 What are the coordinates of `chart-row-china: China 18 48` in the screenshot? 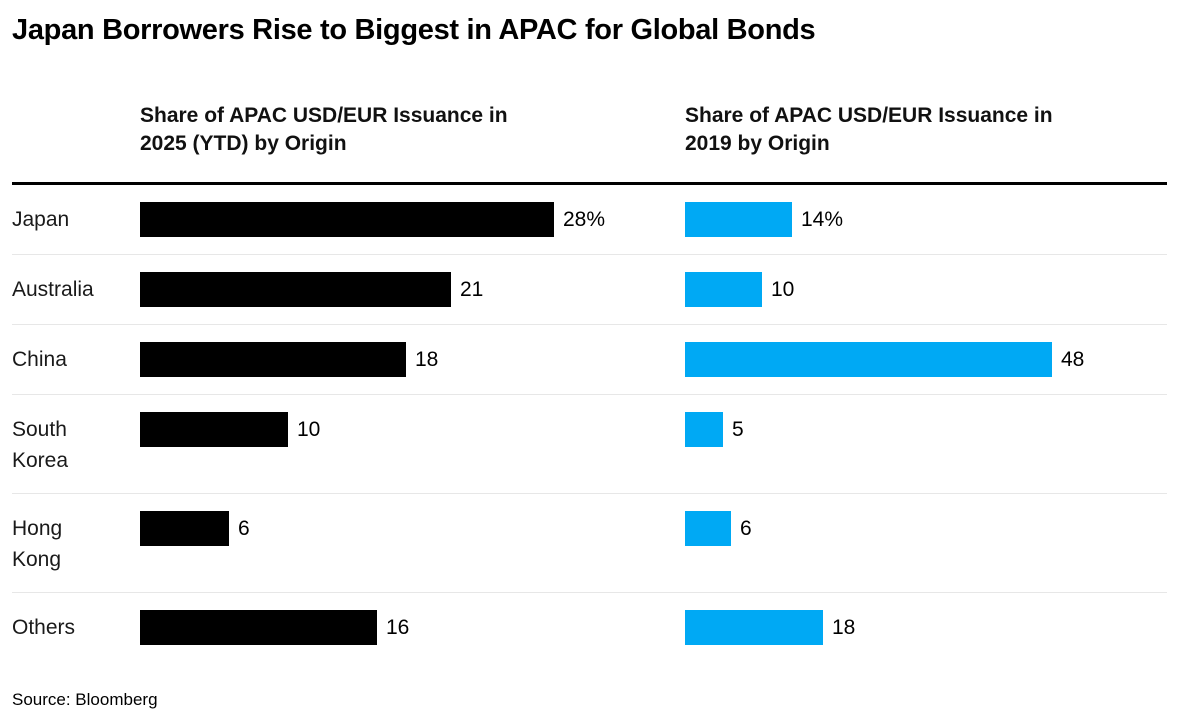 It's located at (589, 359).